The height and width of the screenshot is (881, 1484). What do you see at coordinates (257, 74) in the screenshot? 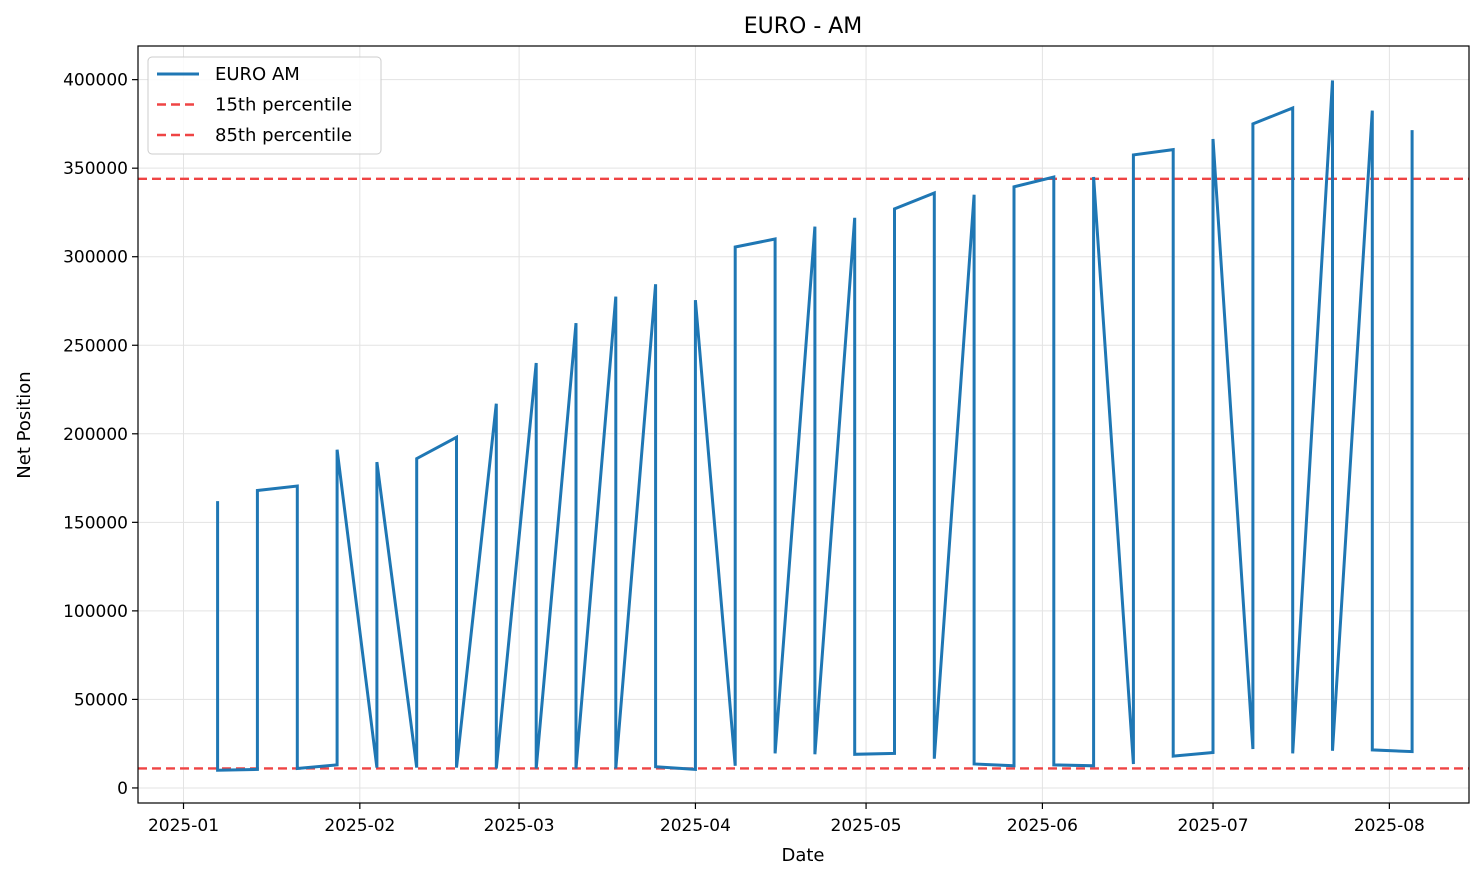
I see `legend-label: EURO AM` at bounding box center [257, 74].